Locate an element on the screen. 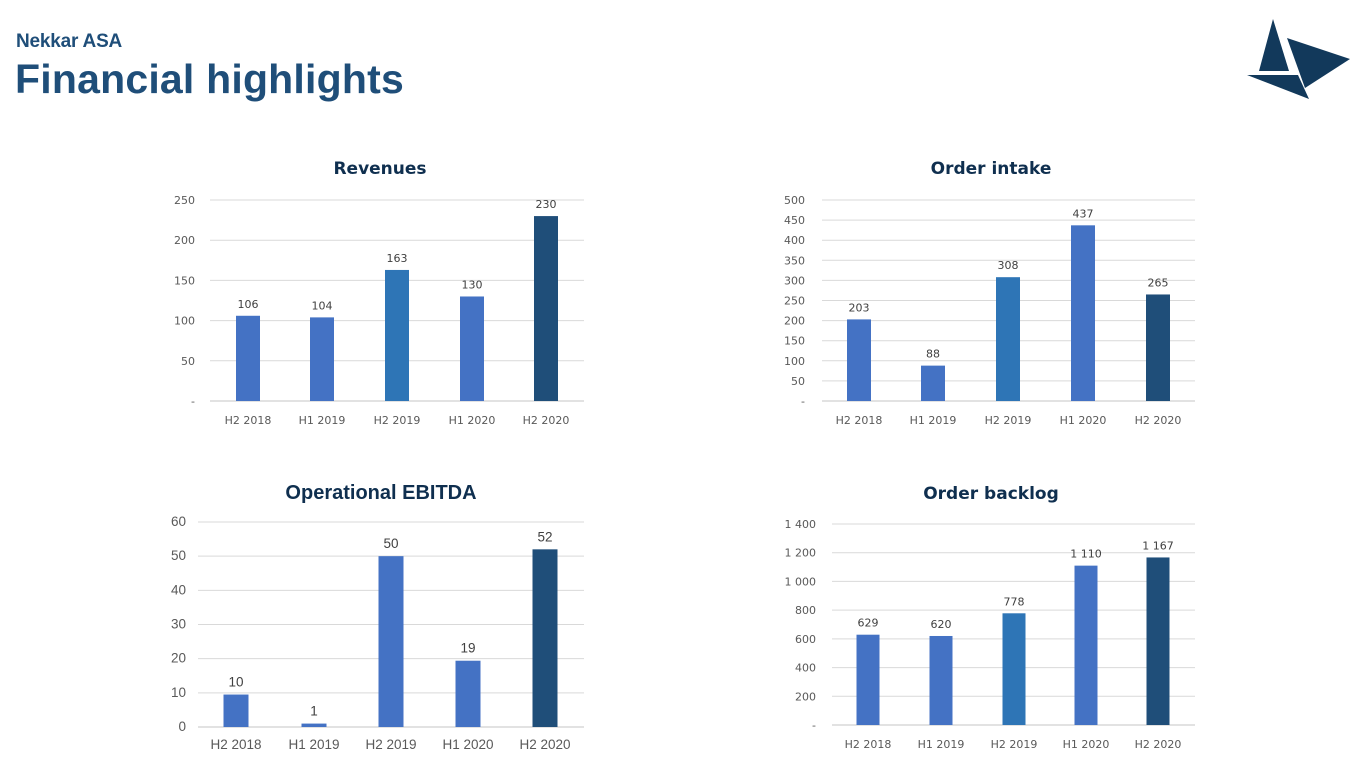  logo-hull is located at coordinates (1278, 87).